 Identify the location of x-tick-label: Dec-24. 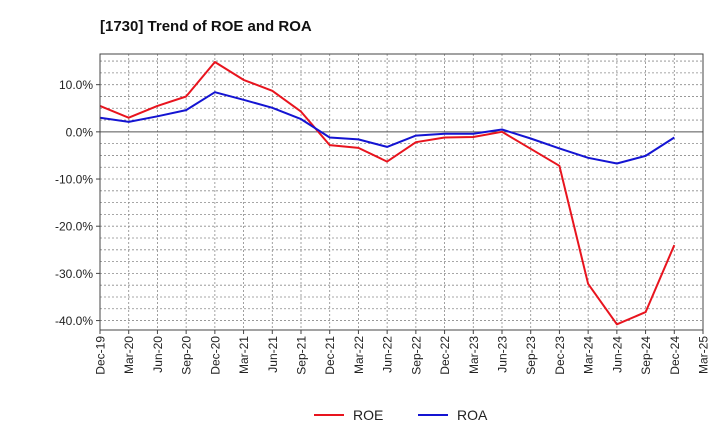
(675, 355).